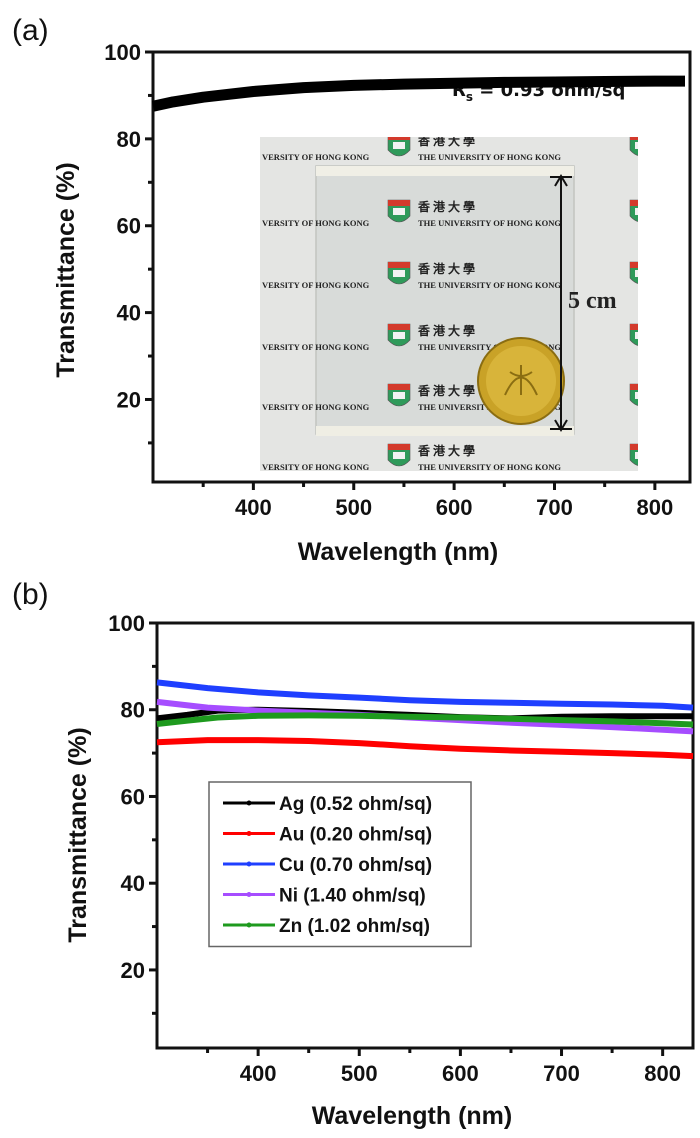 The height and width of the screenshot is (1138, 700). I want to click on panel-a-label: (a), so click(30, 30).